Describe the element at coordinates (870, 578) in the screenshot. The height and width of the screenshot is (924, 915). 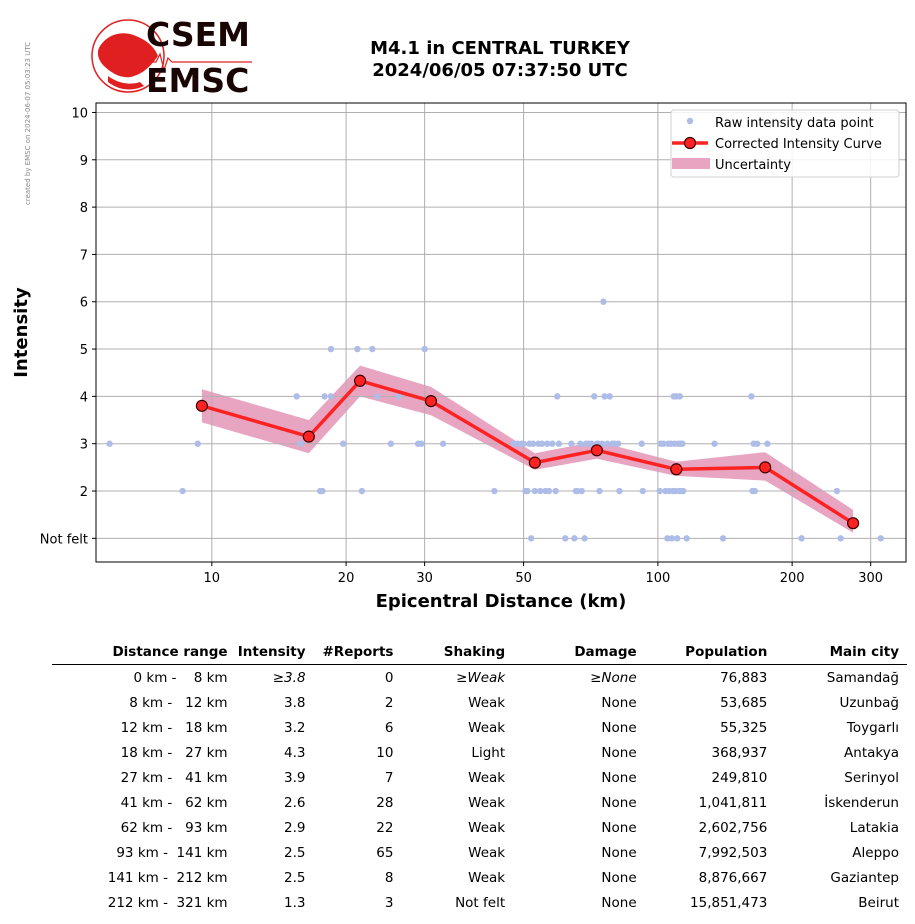
I see `x-tick-label: 300` at that location.